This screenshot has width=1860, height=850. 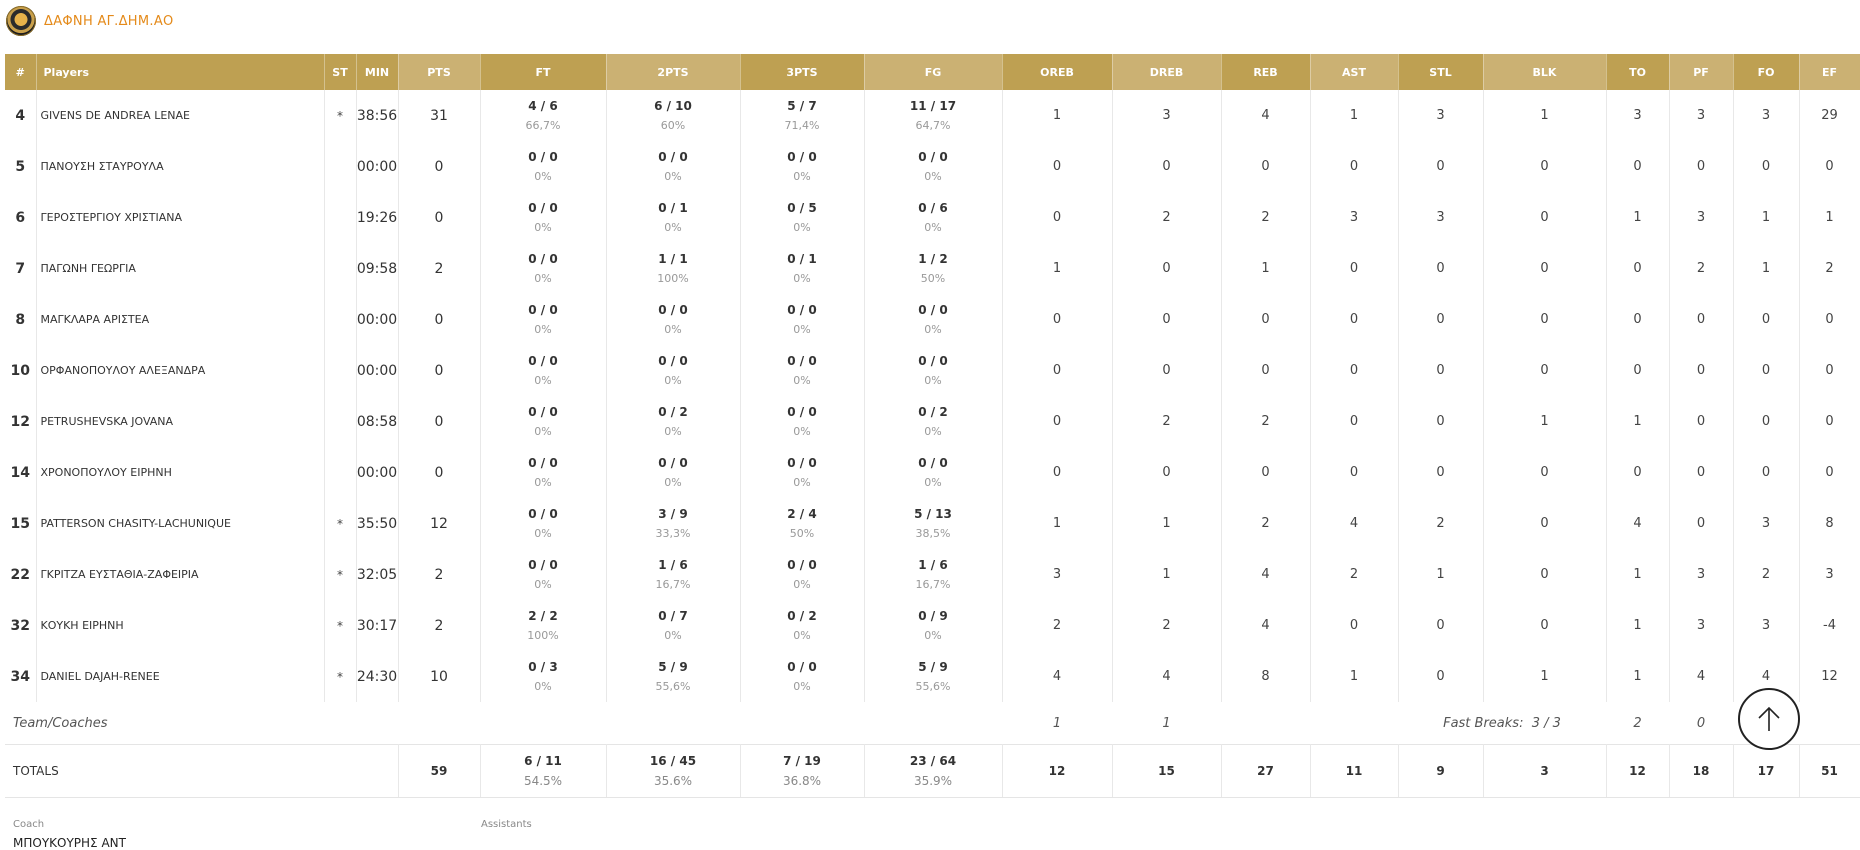 I want to click on col-3pts: 3PTS, so click(x=802, y=72).